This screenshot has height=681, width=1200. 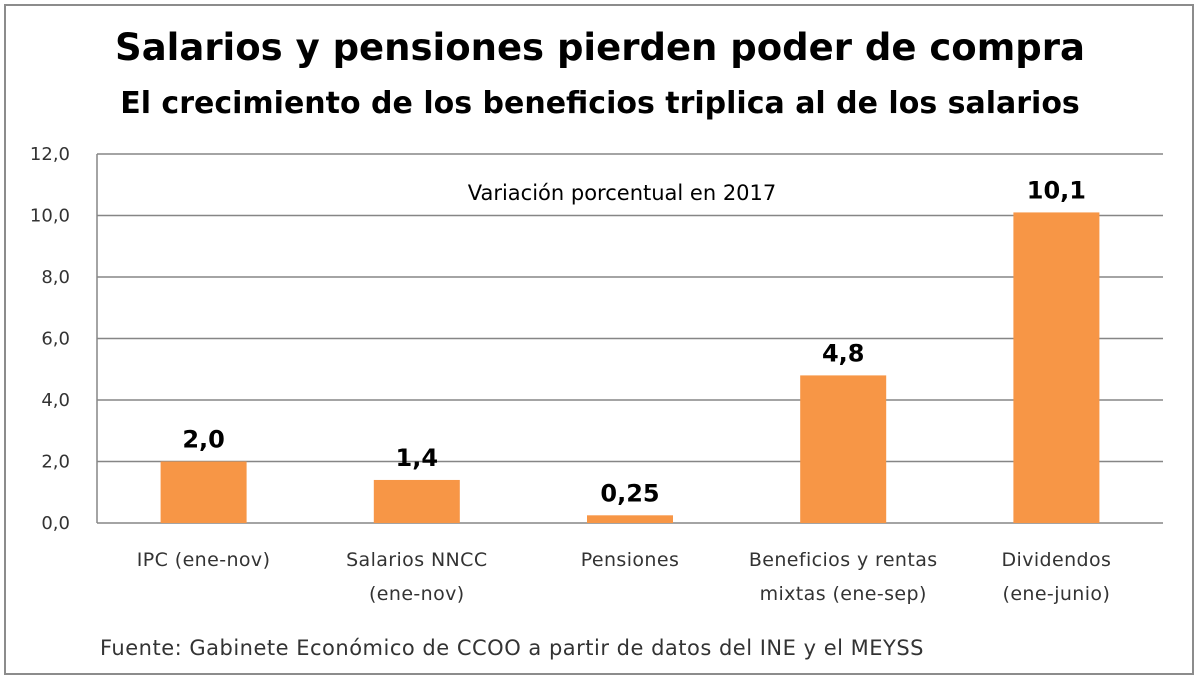 What do you see at coordinates (629, 493) in the screenshot?
I see `data-label: 0,25` at bounding box center [629, 493].